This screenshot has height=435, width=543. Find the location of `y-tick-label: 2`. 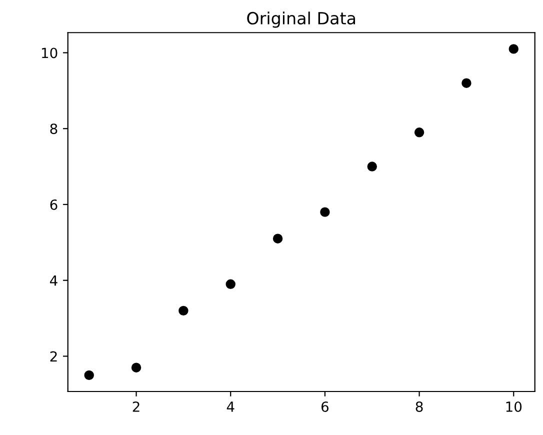

y-tick-label: 2 is located at coordinates (53, 356).